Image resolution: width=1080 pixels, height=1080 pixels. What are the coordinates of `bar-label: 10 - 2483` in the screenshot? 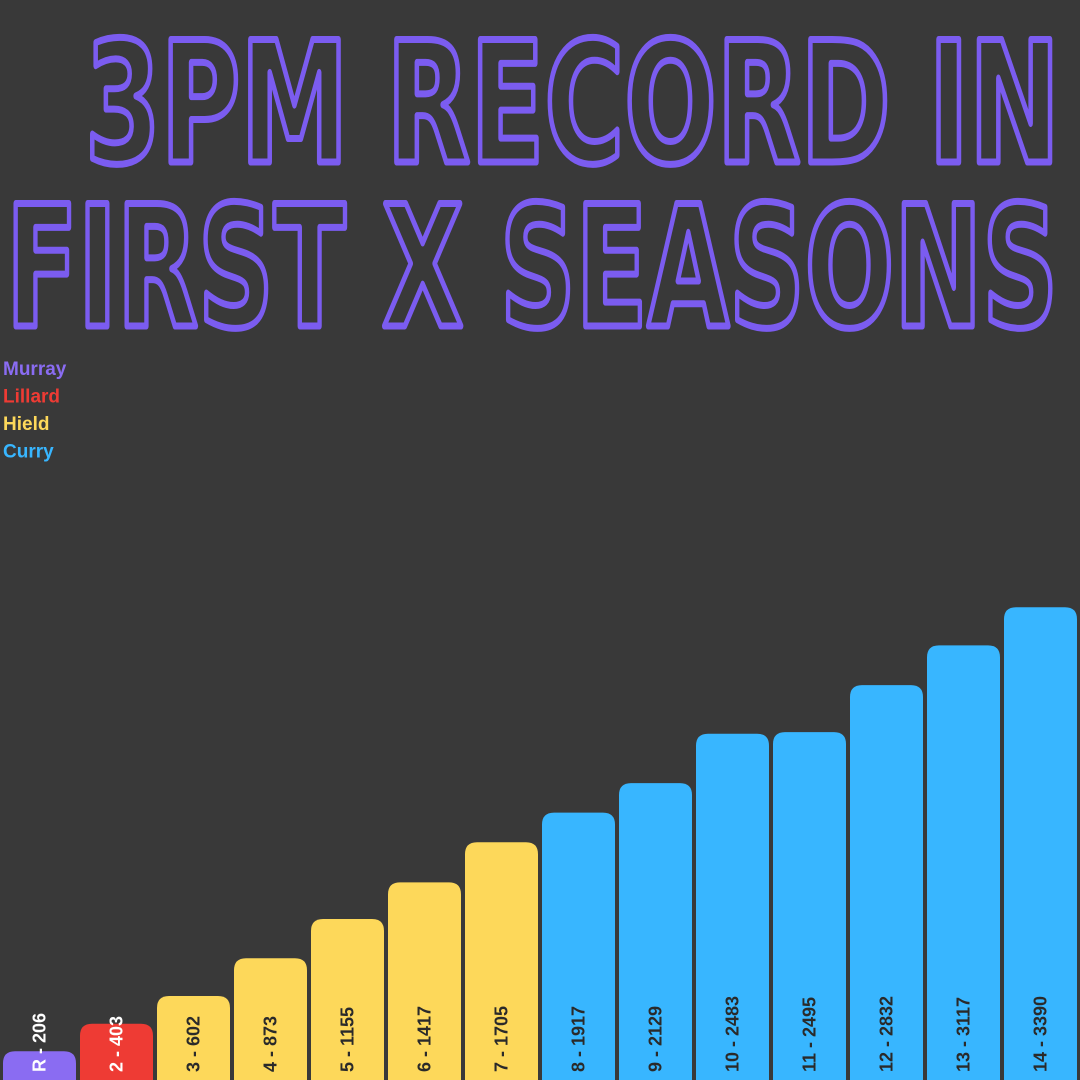 It's located at (733, 1034).